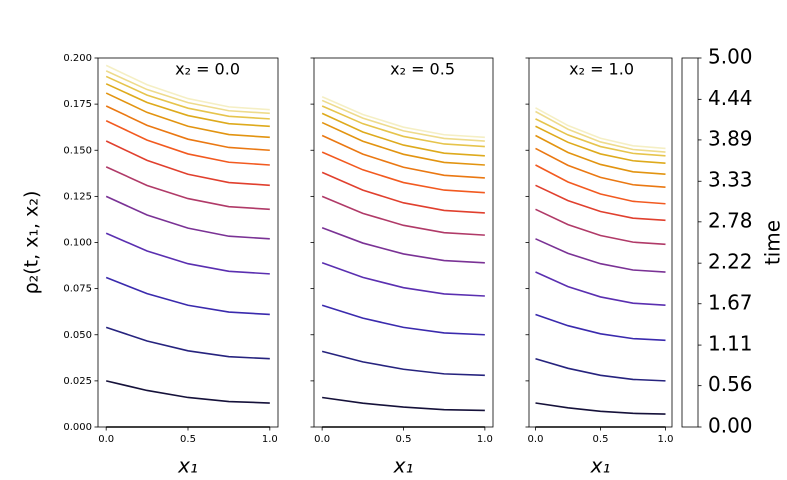 The width and height of the screenshot is (787, 480). What do you see at coordinates (730, 98) in the screenshot?
I see `colorbar-tick-label: 4.44` at bounding box center [730, 98].